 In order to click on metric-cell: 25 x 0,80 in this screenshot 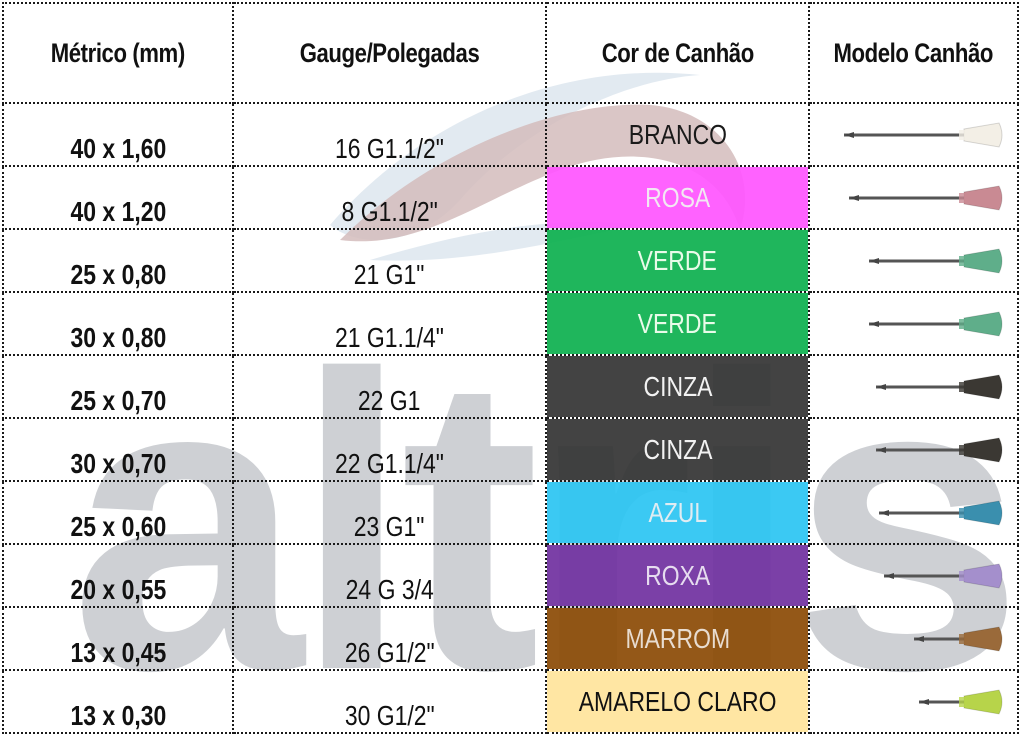, I will do `click(118, 260)`.